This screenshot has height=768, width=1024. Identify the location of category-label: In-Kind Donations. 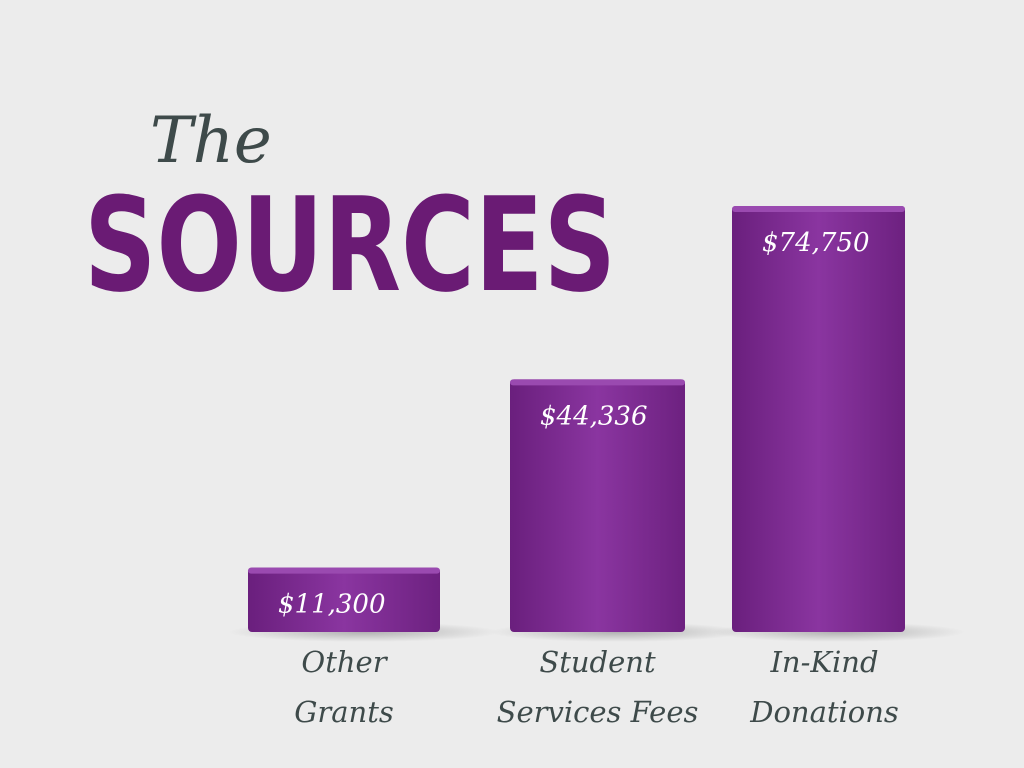
(824, 687).